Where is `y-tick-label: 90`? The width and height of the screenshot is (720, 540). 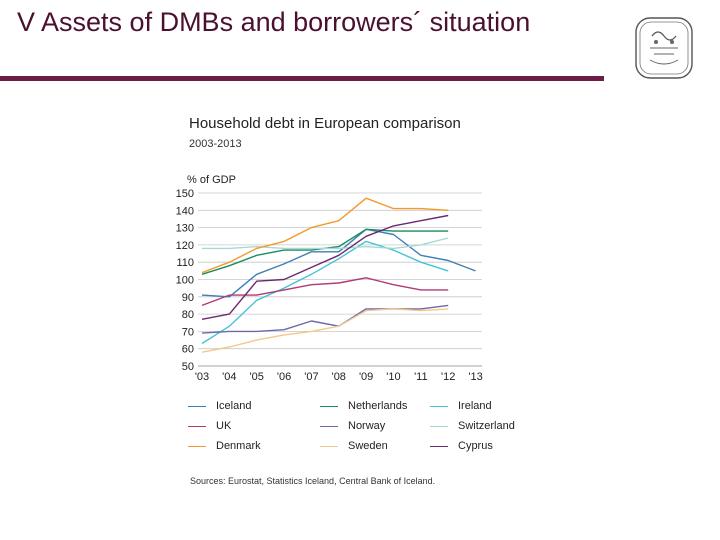
y-tick-label: 90 is located at coordinates (188, 298).